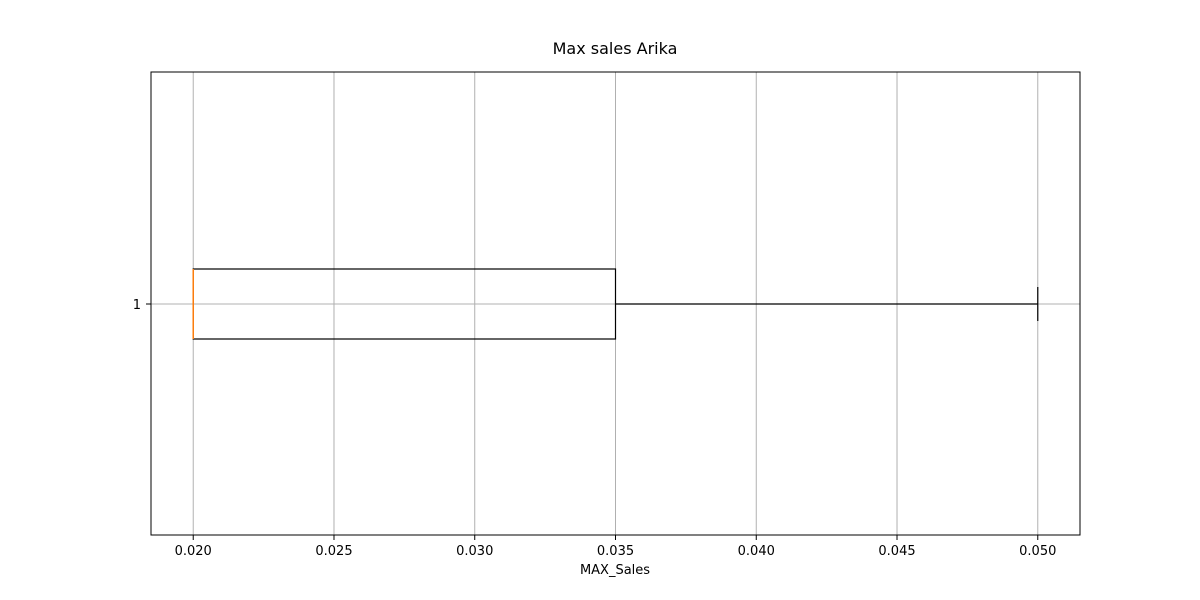  Describe the element at coordinates (756, 551) in the screenshot. I see `x-tick-label-4: 0.040` at that location.